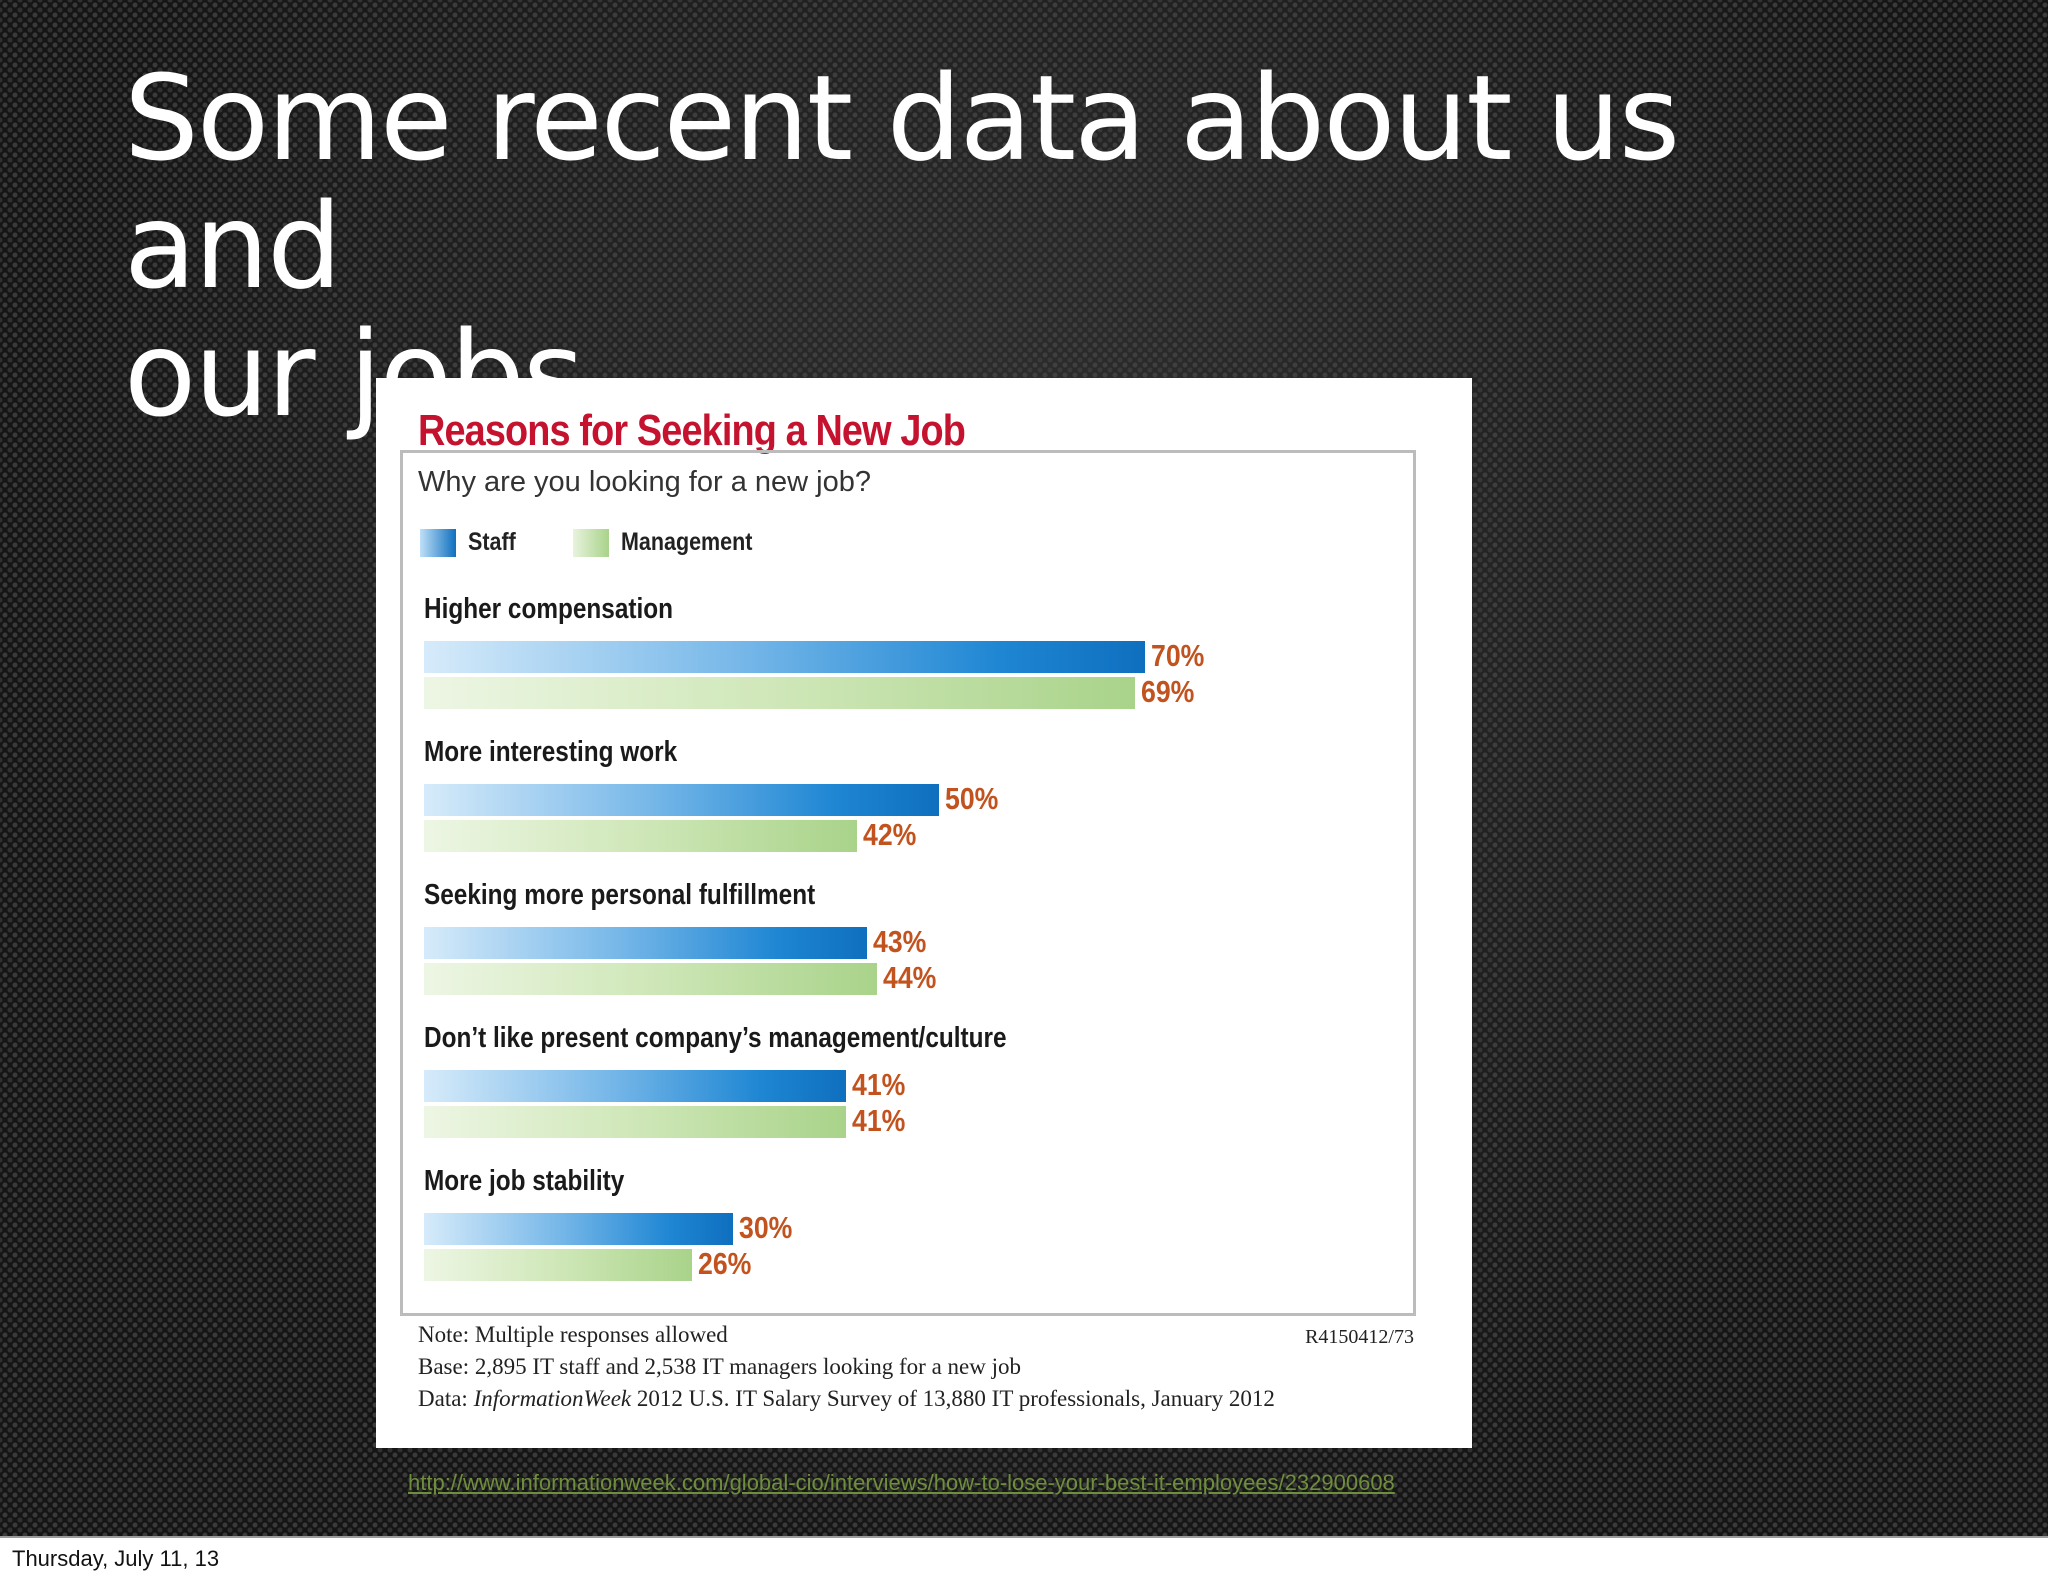 The image size is (2048, 1576). I want to click on value-label-staff: 30%, so click(766, 1227).